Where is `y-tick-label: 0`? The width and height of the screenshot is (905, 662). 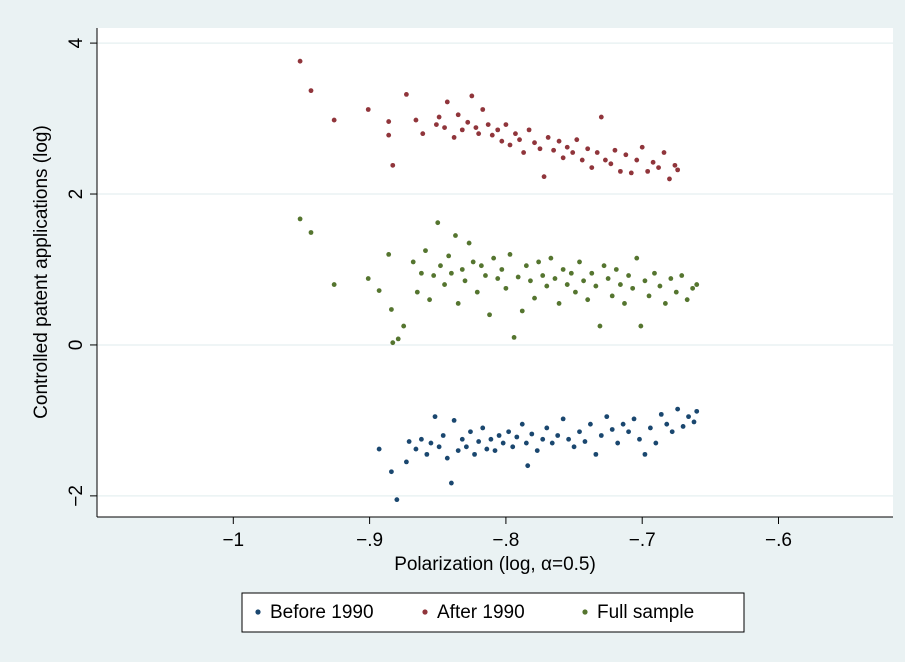 y-tick-label: 0 is located at coordinates (76, 345).